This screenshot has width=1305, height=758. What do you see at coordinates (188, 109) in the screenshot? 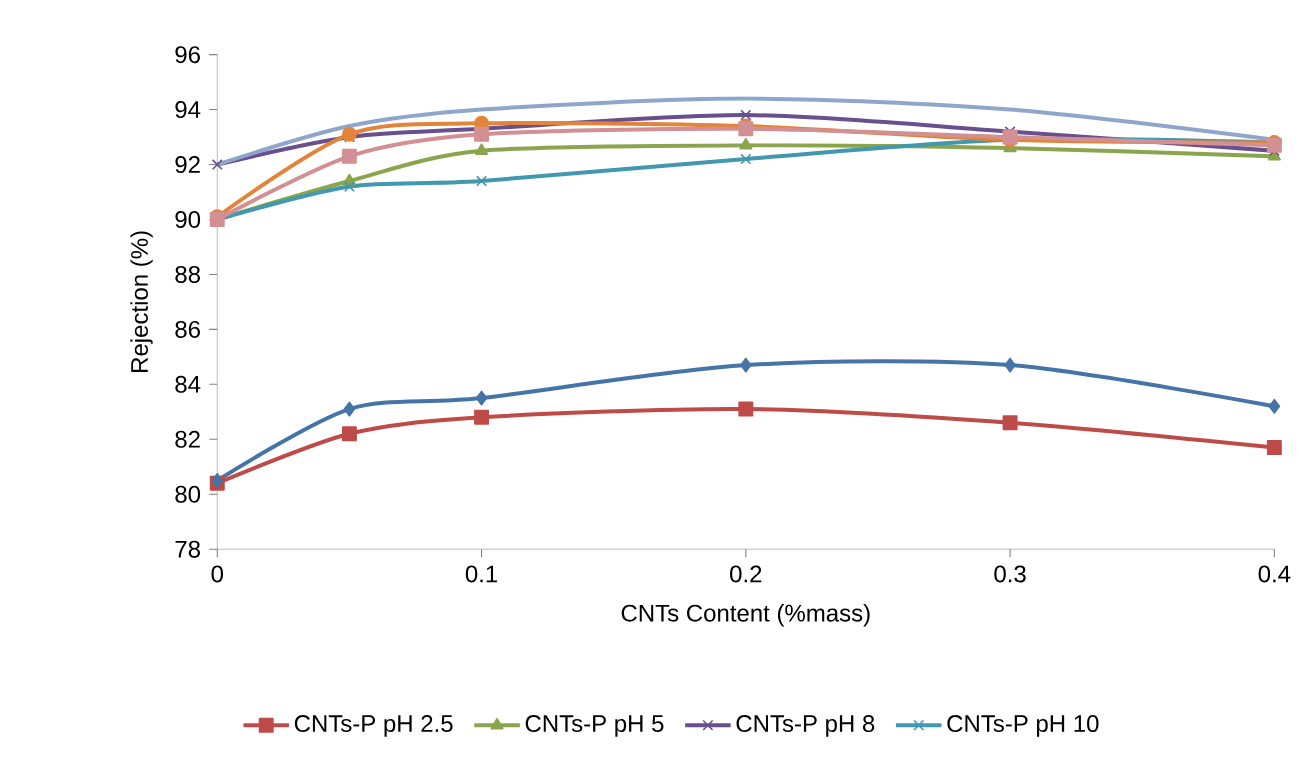
I see `y-tick-label: 94` at bounding box center [188, 109].